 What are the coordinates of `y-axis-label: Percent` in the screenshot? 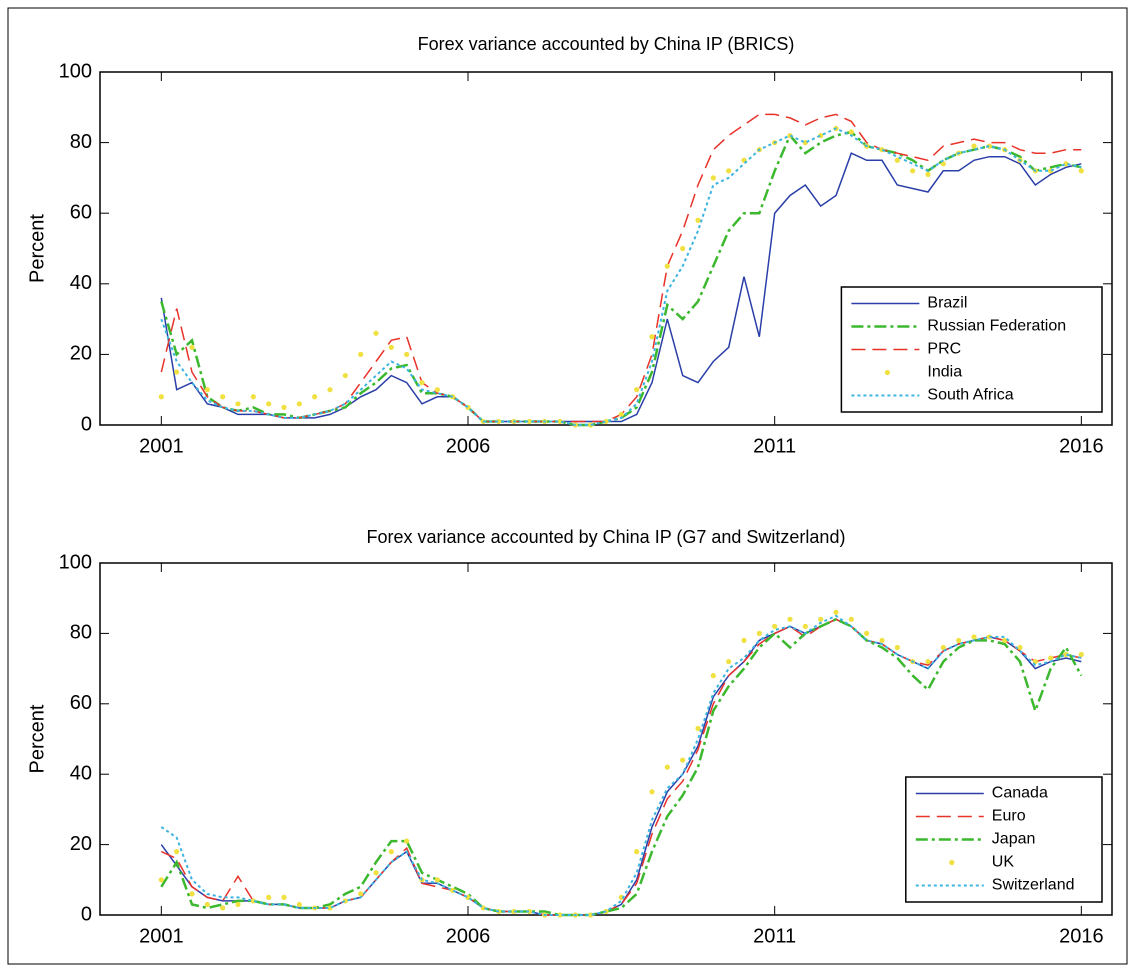 It's located at (37, 248).